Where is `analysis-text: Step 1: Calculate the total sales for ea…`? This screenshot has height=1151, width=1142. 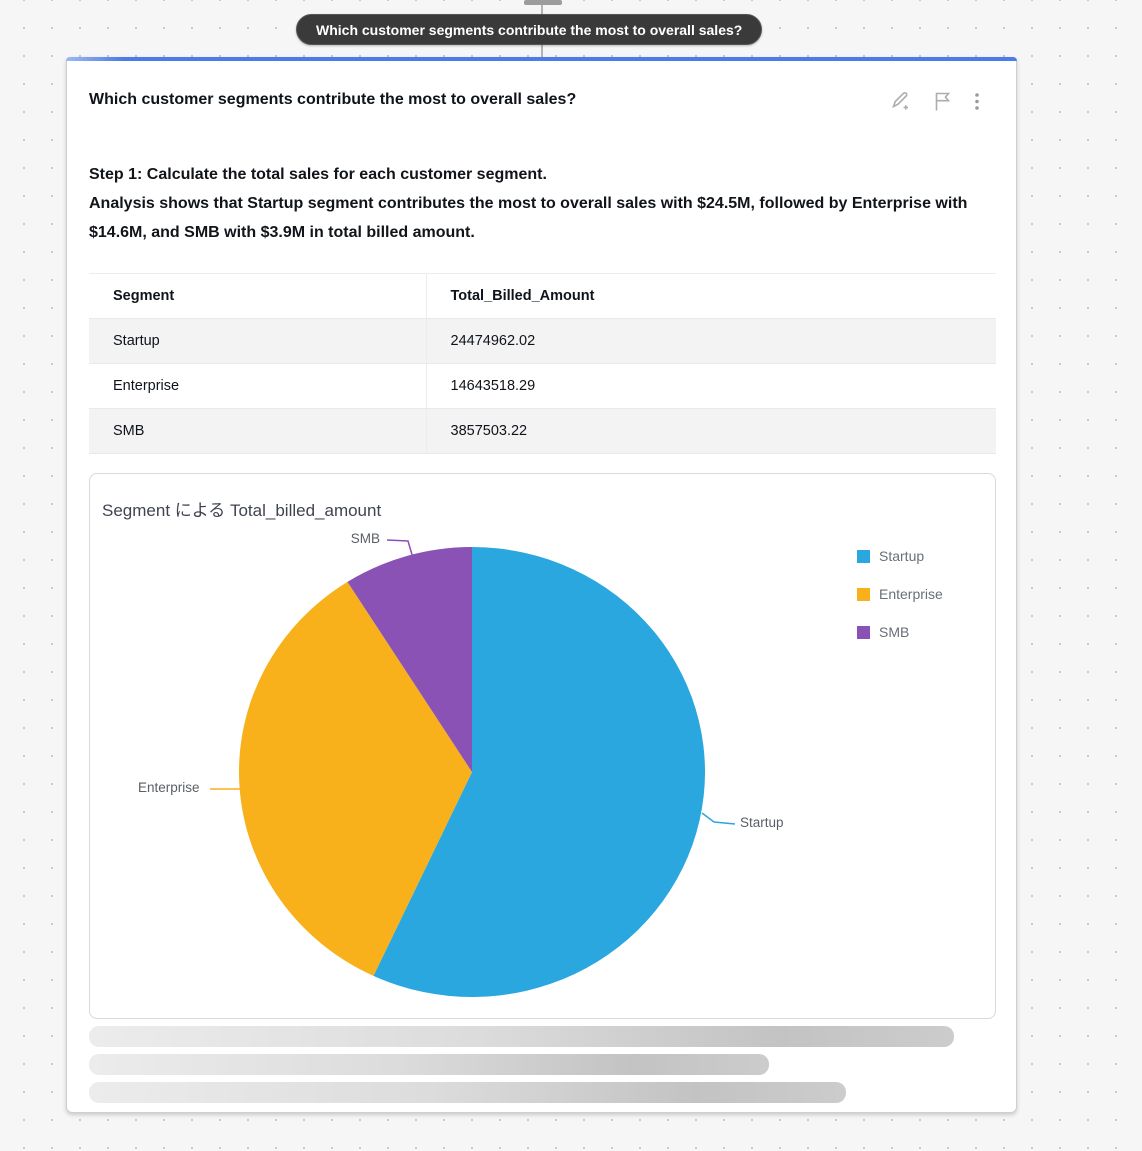 analysis-text: Step 1: Calculate the total sales for ea… is located at coordinates (541, 203).